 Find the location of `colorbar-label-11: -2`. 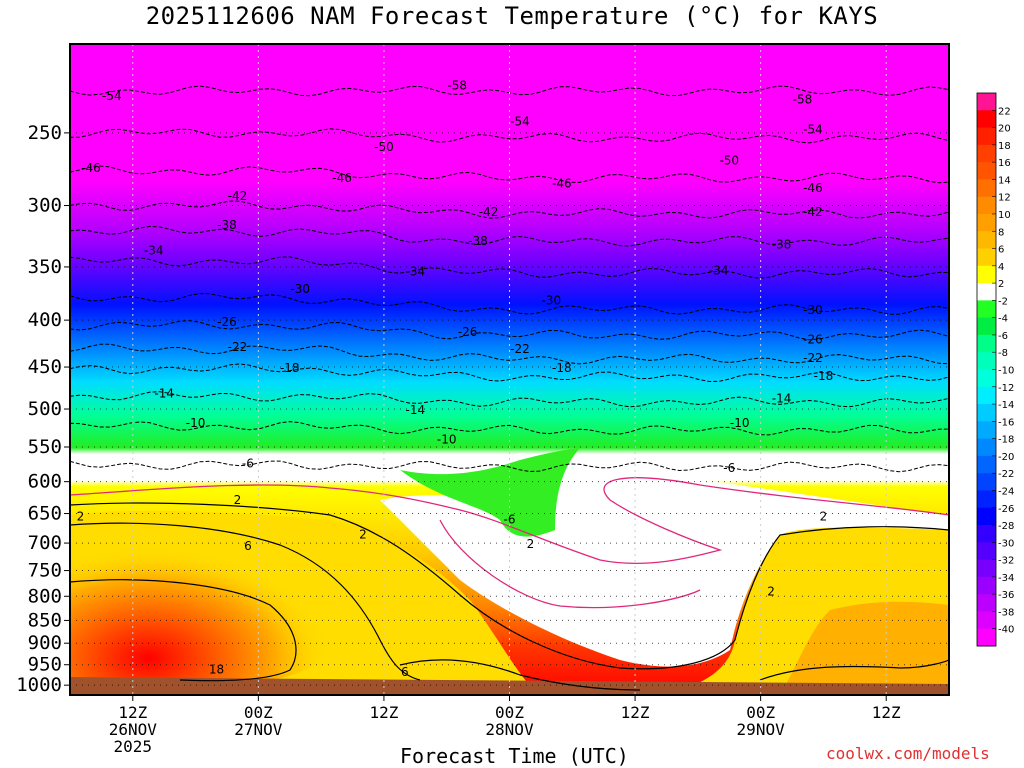

colorbar-label-11: -2 is located at coordinates (1003, 301).